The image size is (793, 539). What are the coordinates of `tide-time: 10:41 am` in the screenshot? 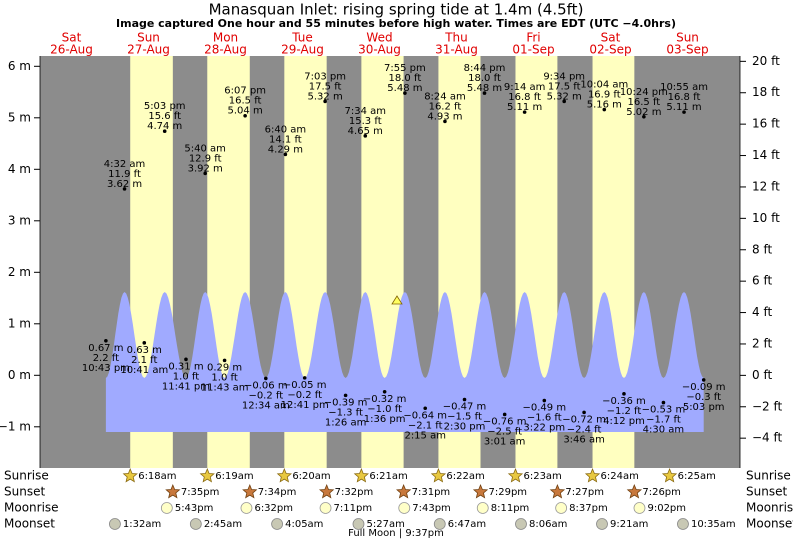 It's located at (144, 370).